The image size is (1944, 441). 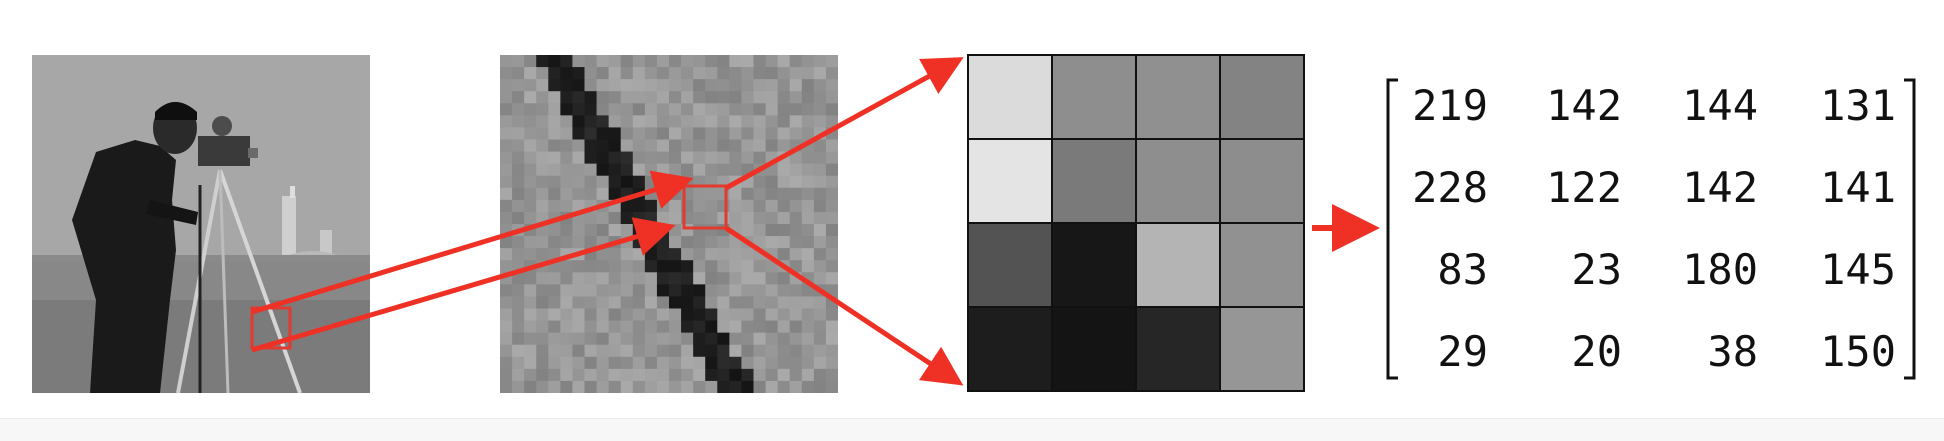 What do you see at coordinates (844, 305) in the screenshot?
I see `red-arrow-icon` at bounding box center [844, 305].